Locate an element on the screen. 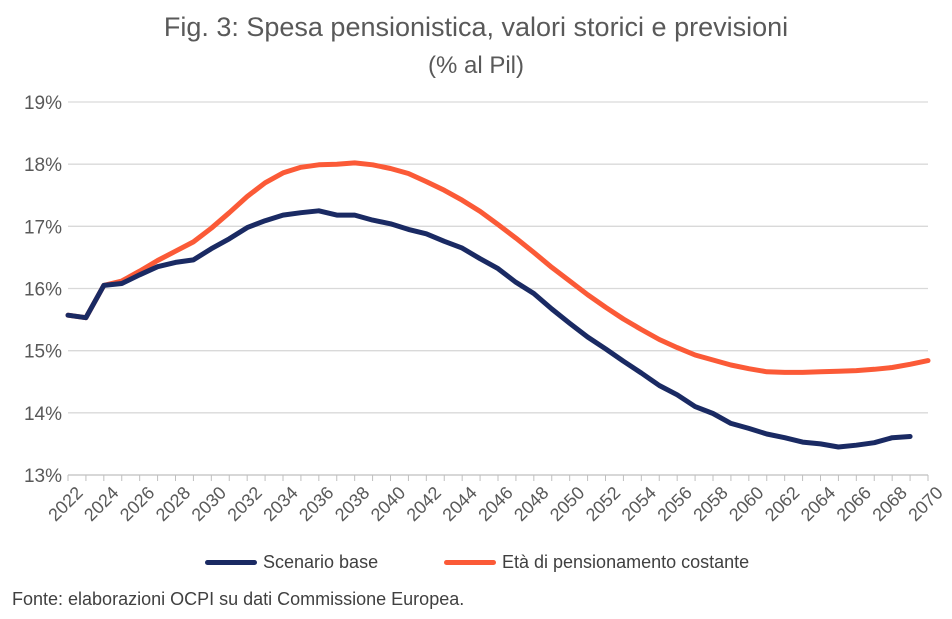 This screenshot has width=952, height=619. x-tick-label: 2038 is located at coordinates (352, 504).